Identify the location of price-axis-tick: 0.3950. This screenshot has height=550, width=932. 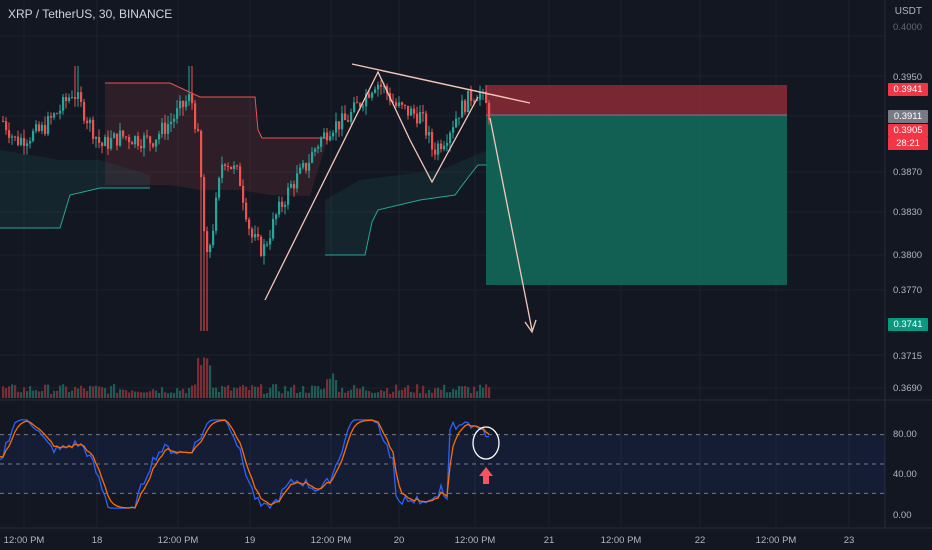
(907, 77).